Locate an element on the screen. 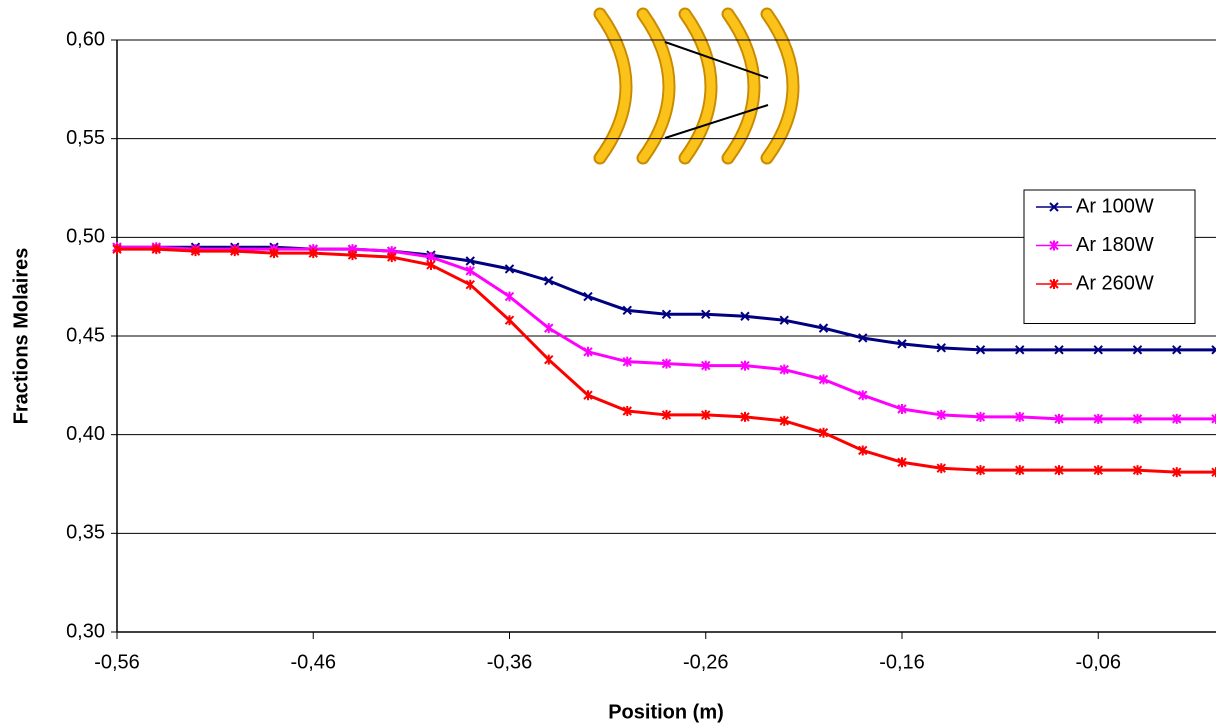 The width and height of the screenshot is (1216, 727). x-tick-label: -0,06 is located at coordinates (1098, 662).